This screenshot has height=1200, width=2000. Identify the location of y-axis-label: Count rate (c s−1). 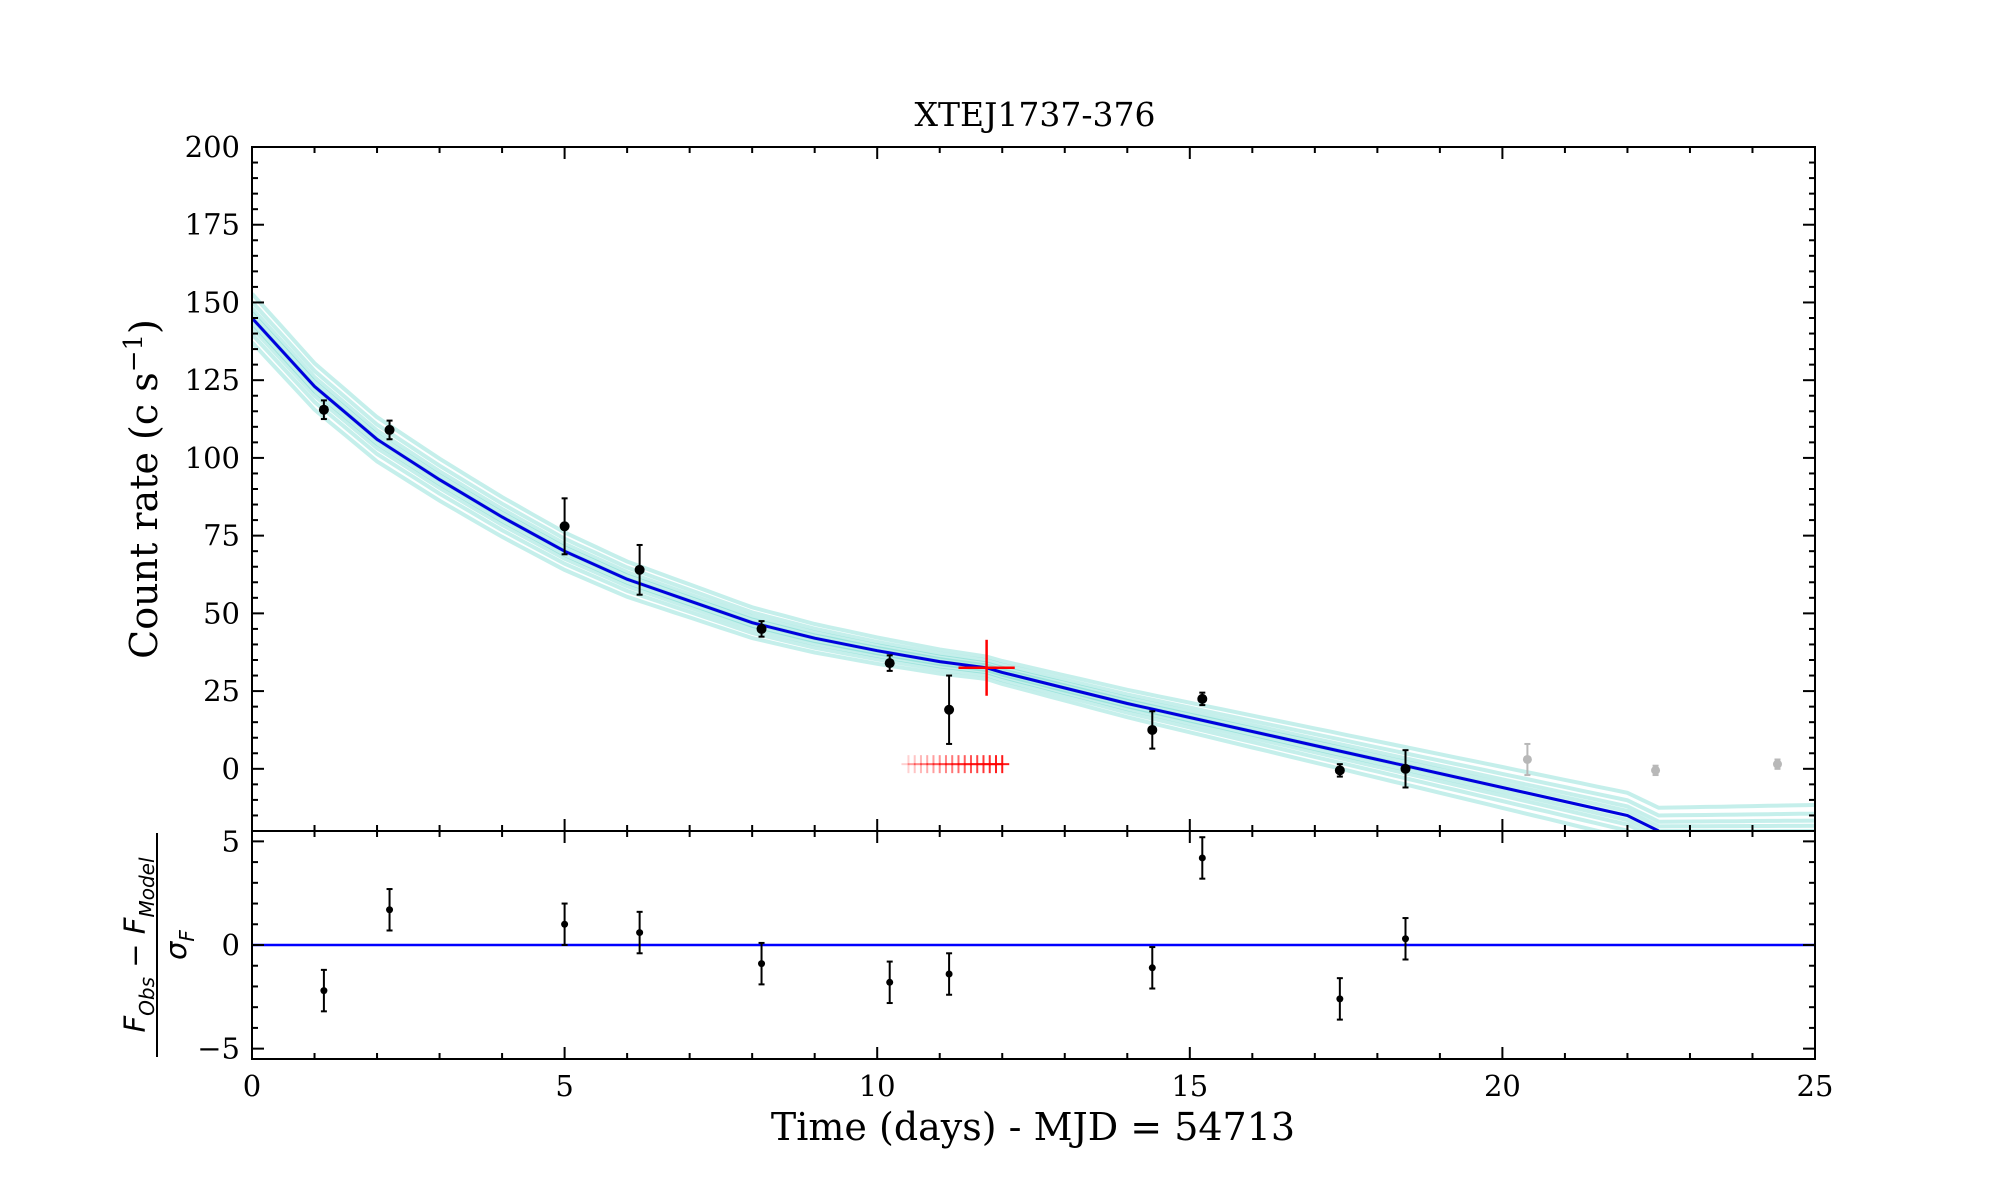
(142, 489).